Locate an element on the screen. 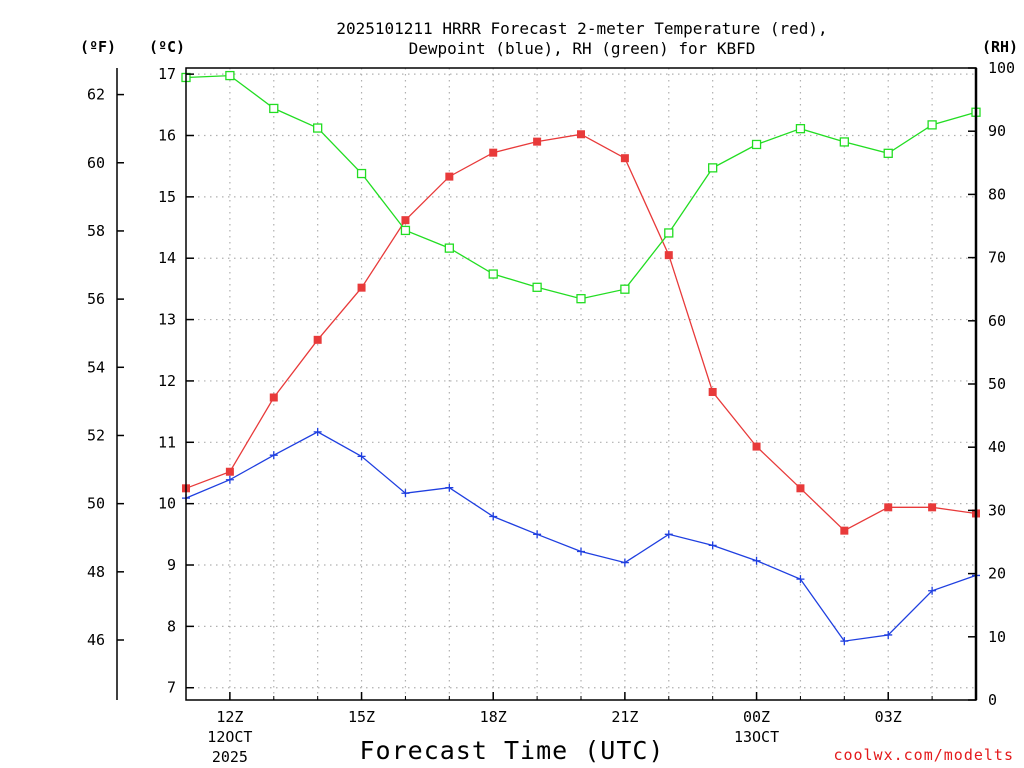 The height and width of the screenshot is (768, 1024). rh-tick-label: 60 is located at coordinates (997, 321).